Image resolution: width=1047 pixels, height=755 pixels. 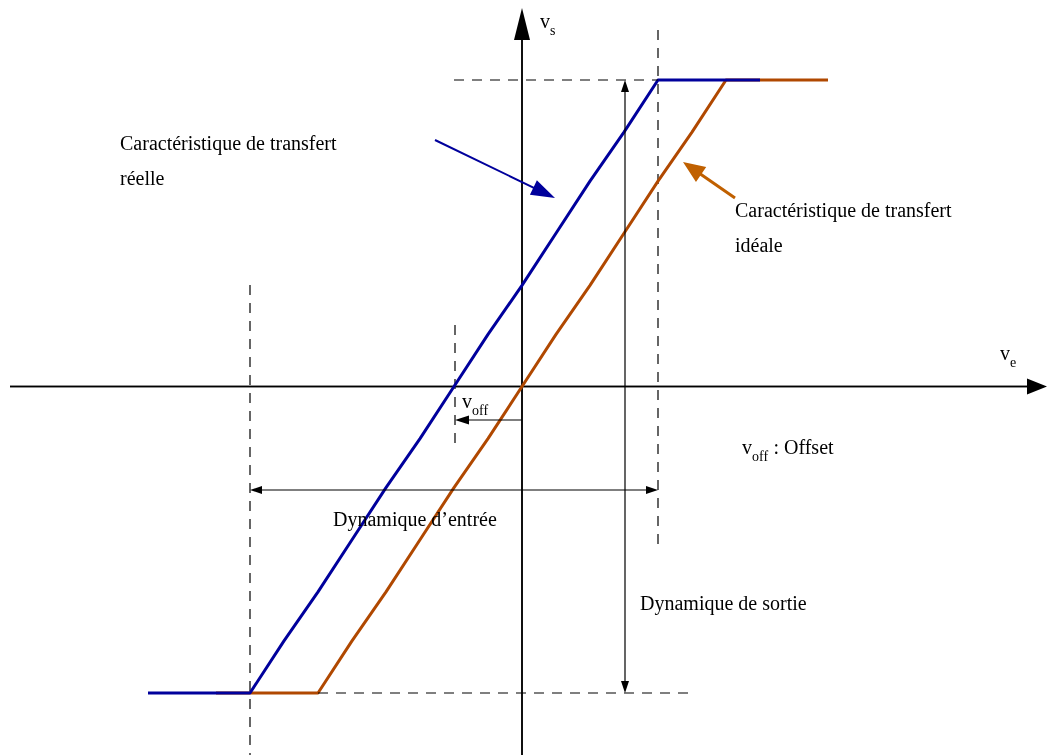 I want to click on annotation: Caractéristique de transfert idéale, so click(x=844, y=227).